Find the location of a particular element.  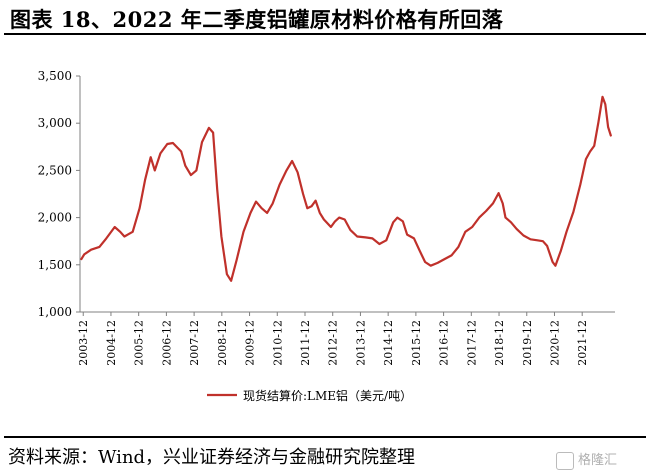

x-tick-label: 2016-12 is located at coordinates (444, 343).